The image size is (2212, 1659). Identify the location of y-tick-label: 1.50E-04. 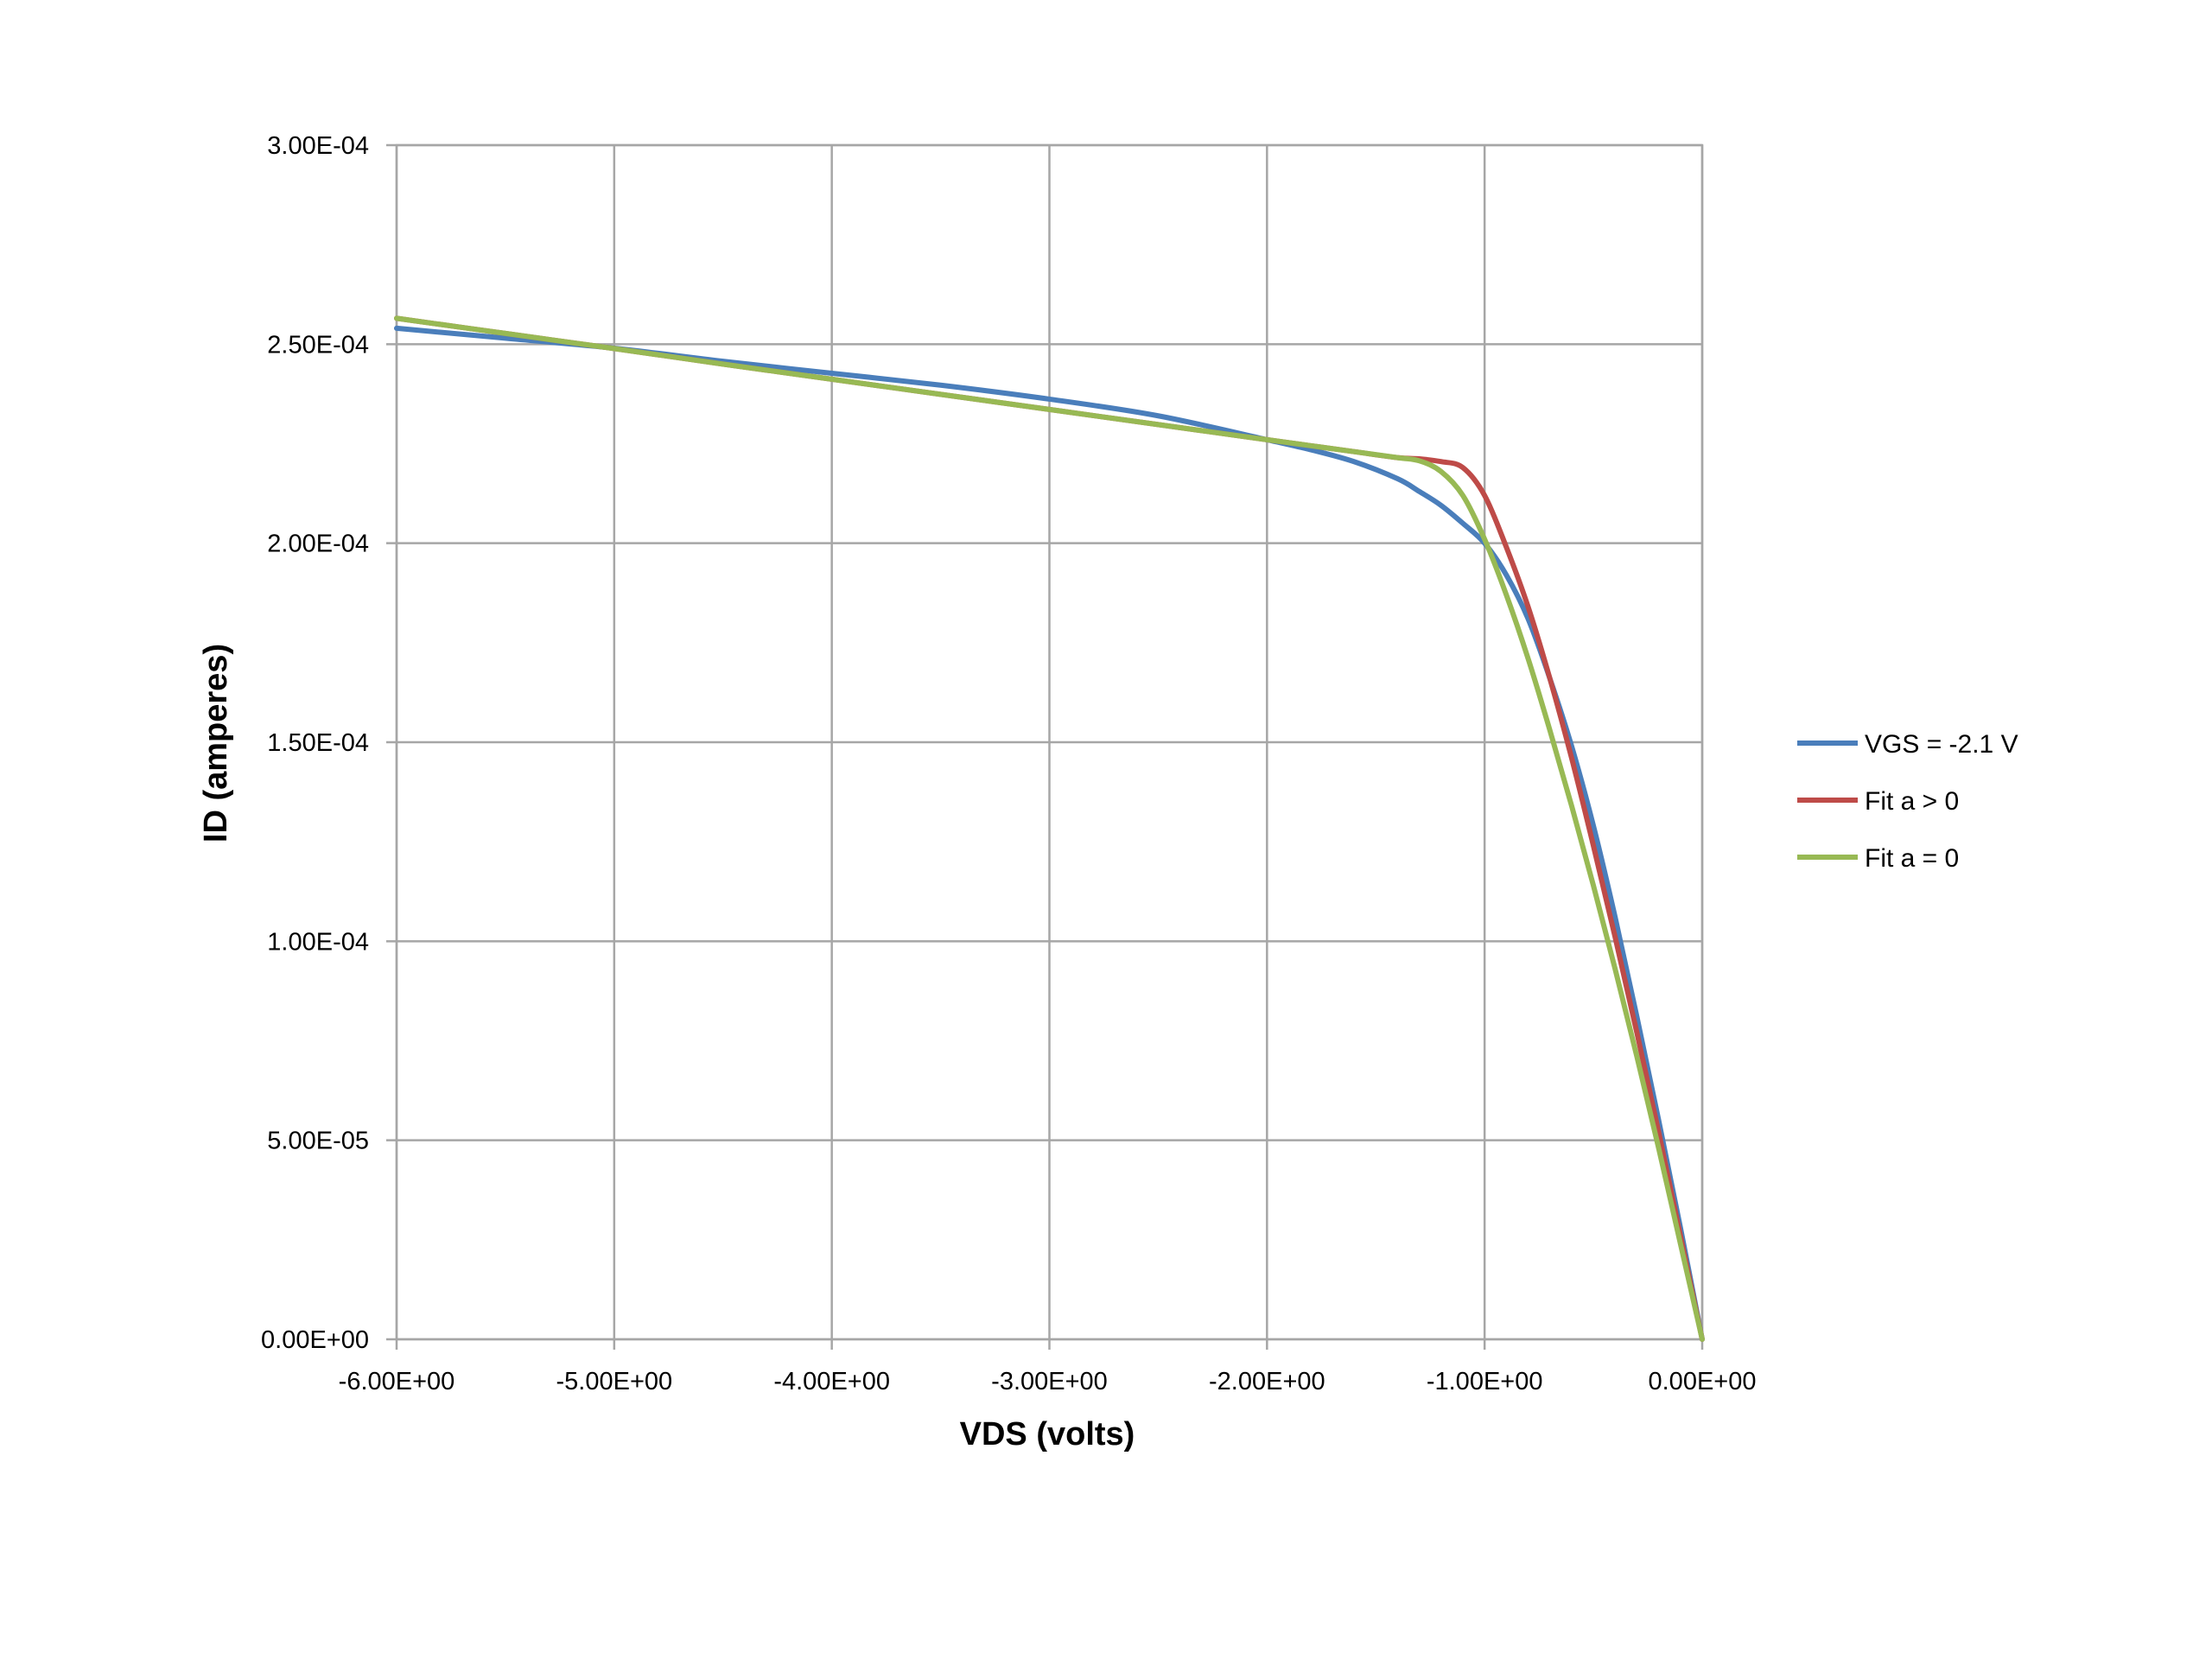
(318, 743).